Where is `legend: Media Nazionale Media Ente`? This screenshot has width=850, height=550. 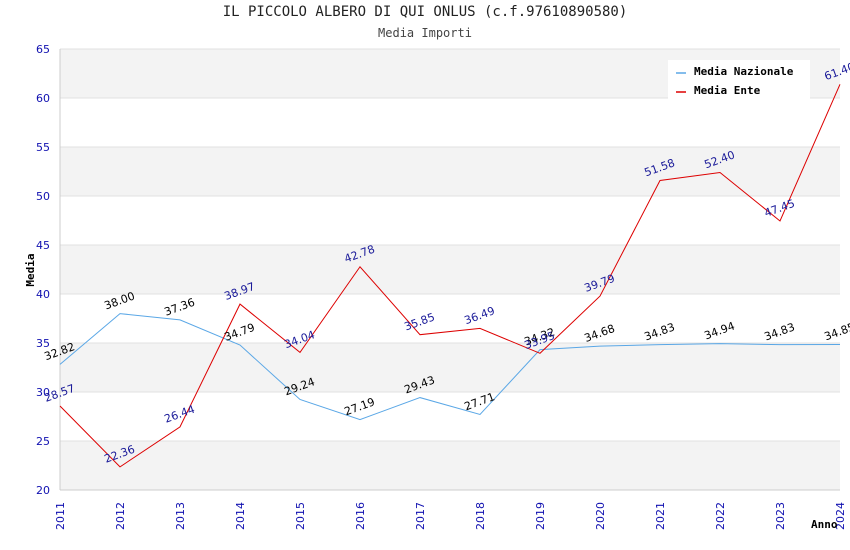
legend: Media Nazionale Media Ente is located at coordinates (739, 81).